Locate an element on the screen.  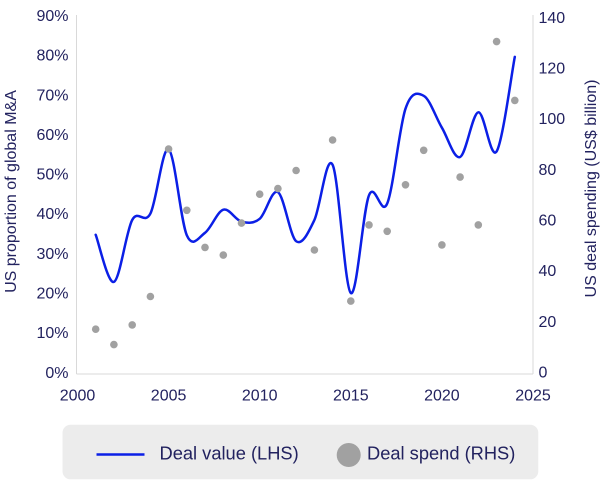
svg-text: Deal spend (RHS) is located at coordinates (441, 453).